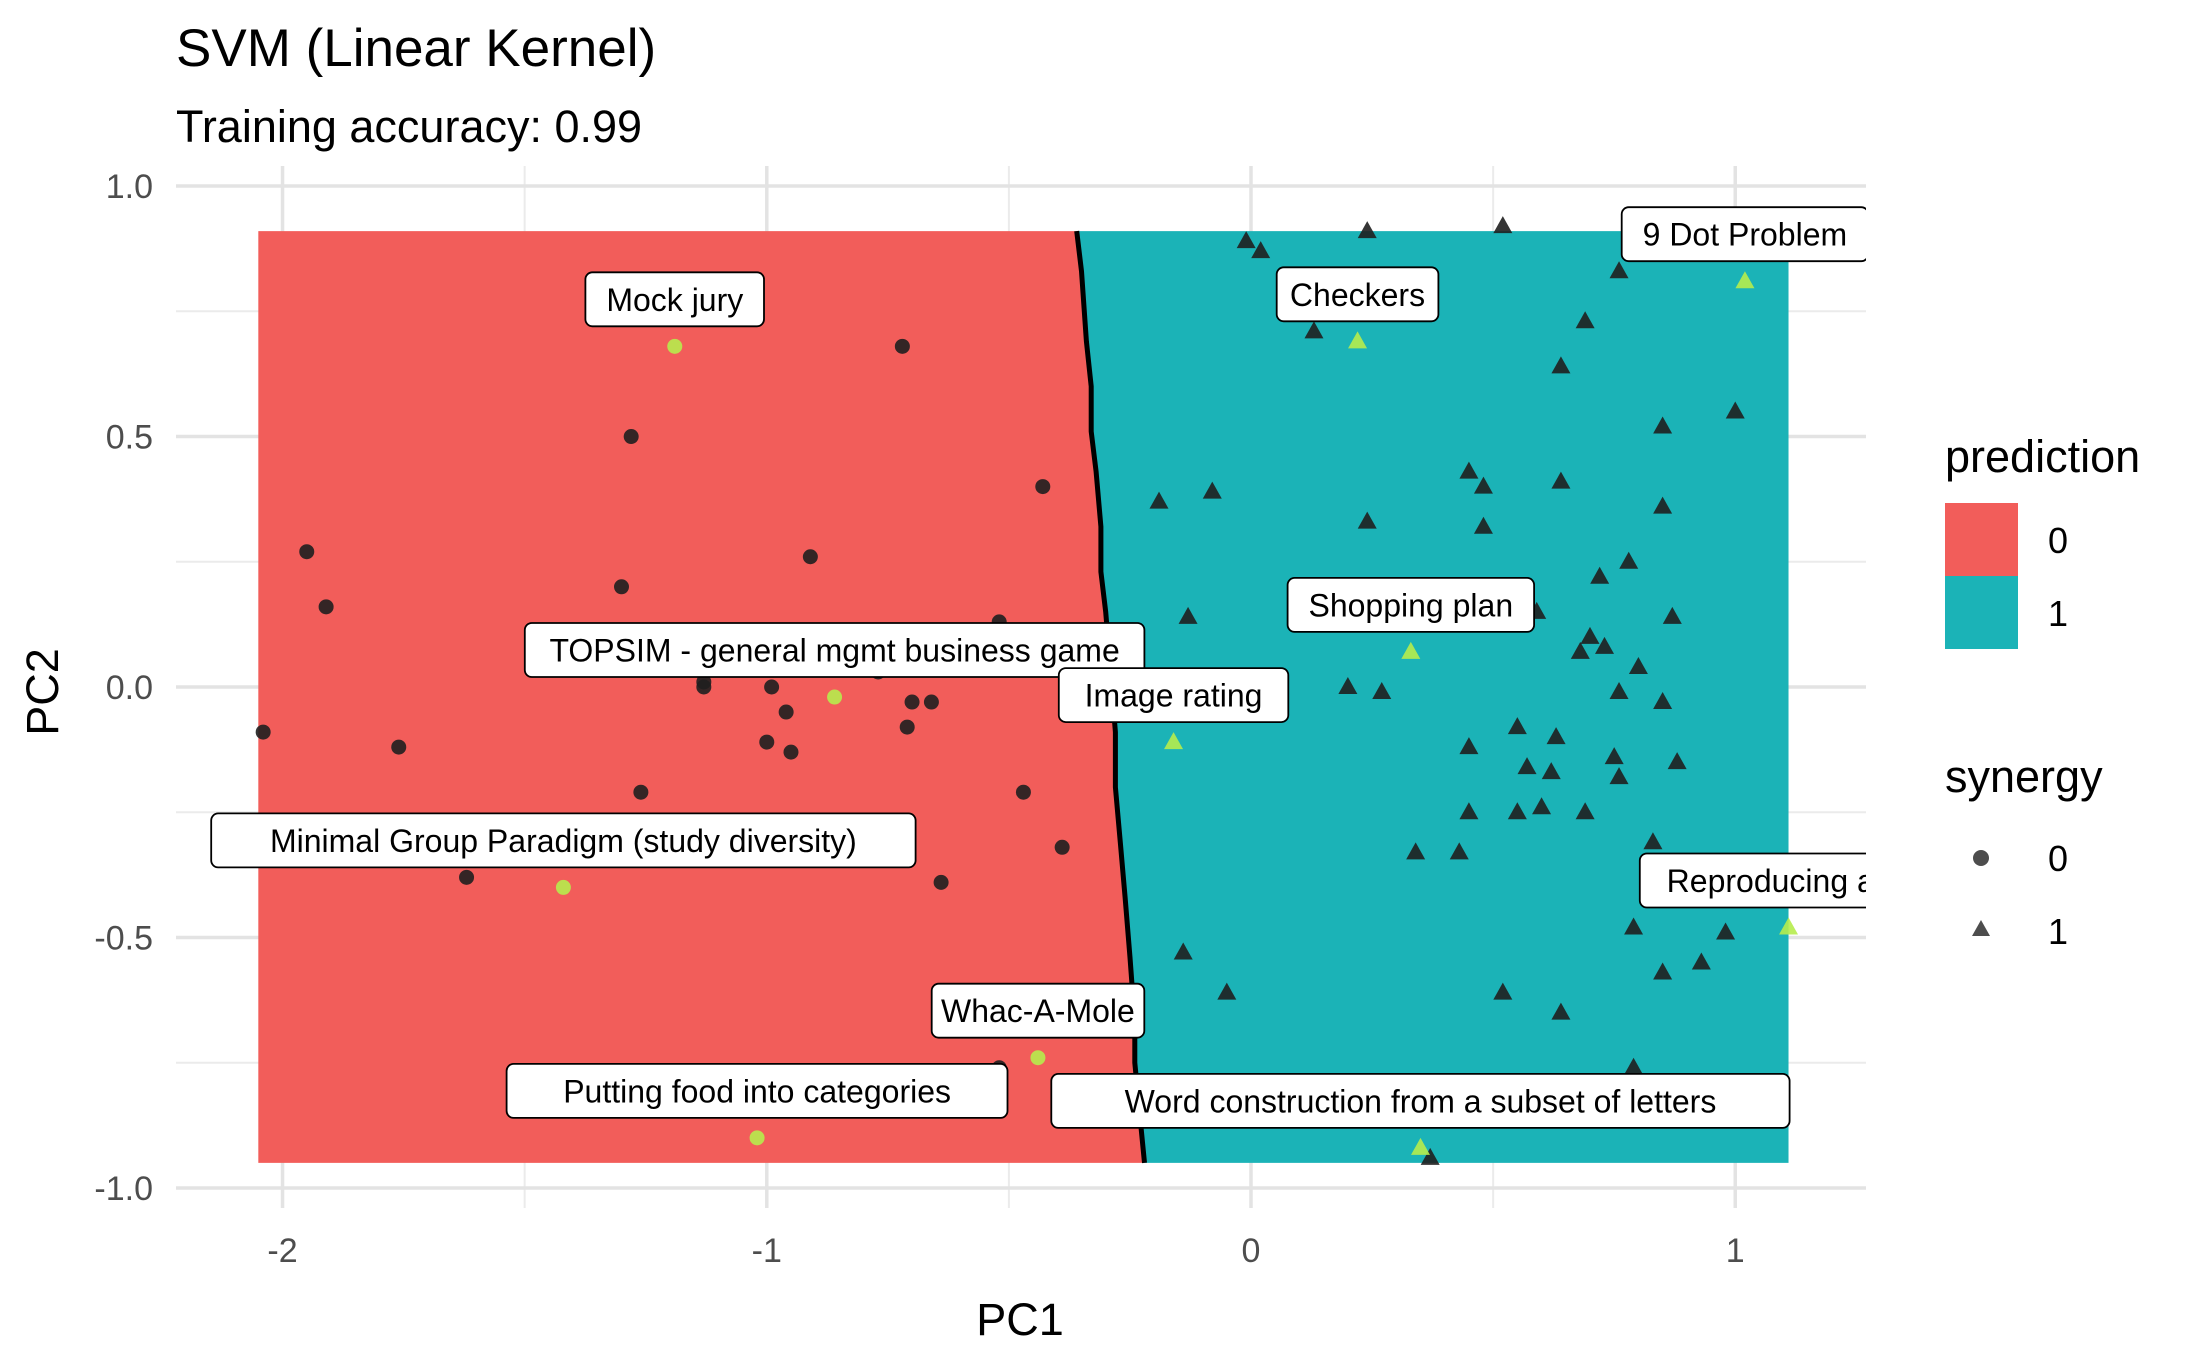 This screenshot has height=1351, width=2187. What do you see at coordinates (2058, 613) in the screenshot?
I see `legend-prediction-label-1: 1` at bounding box center [2058, 613].